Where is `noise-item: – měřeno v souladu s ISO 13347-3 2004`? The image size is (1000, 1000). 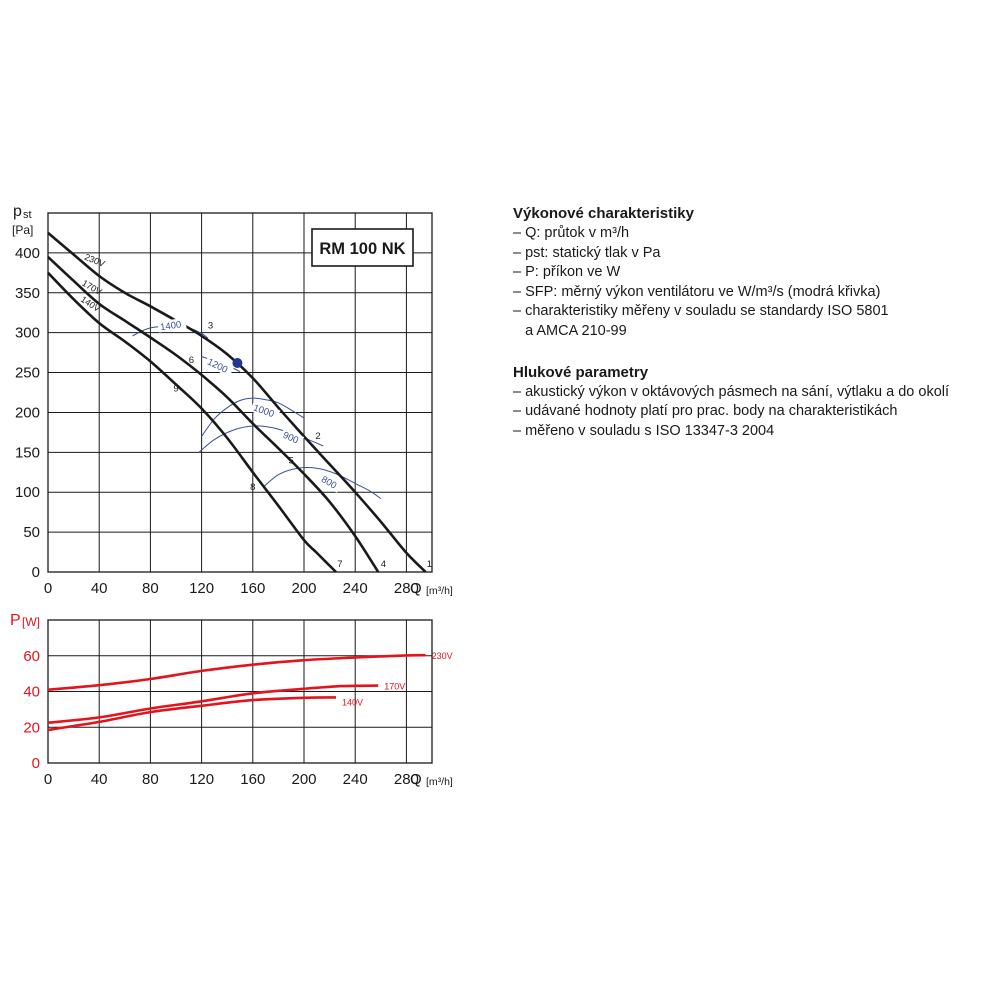
noise-item: – měřeno v souladu s ISO 13347-3 2004 is located at coordinates (644, 430).